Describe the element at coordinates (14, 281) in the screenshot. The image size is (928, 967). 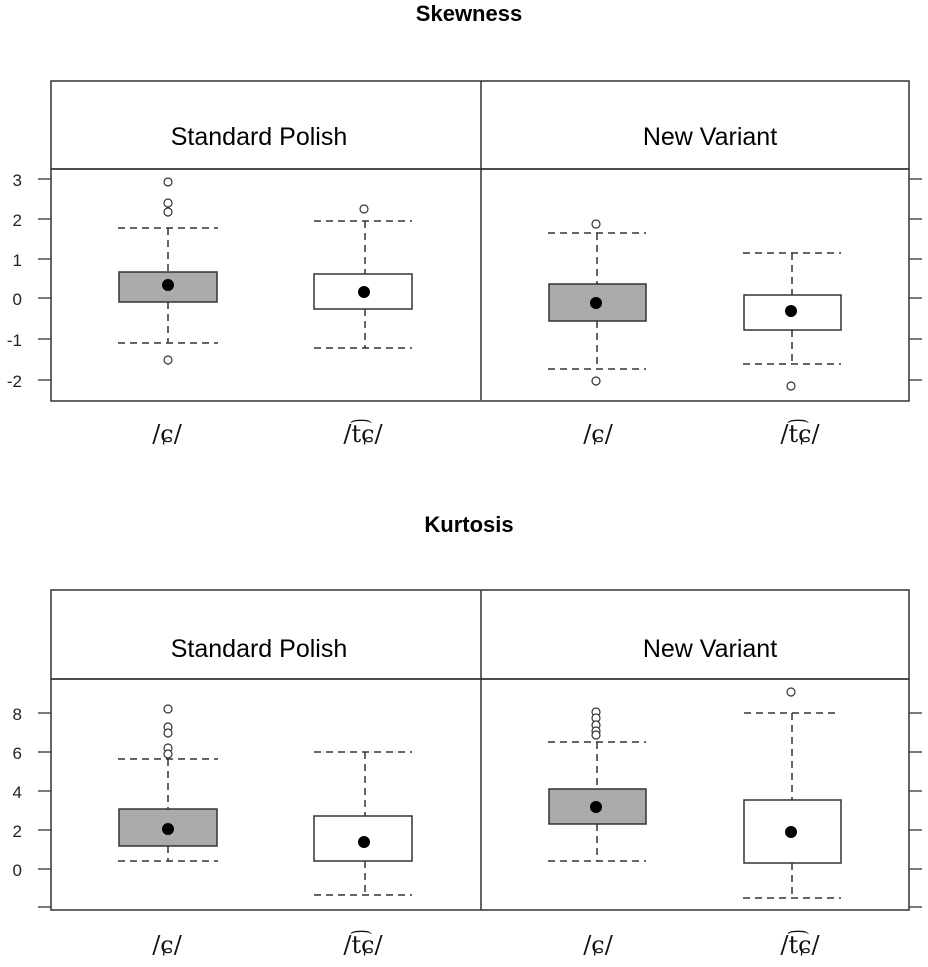
I see `skewness-y-tick-labels: 3 2 1 0 -1 -2` at that location.